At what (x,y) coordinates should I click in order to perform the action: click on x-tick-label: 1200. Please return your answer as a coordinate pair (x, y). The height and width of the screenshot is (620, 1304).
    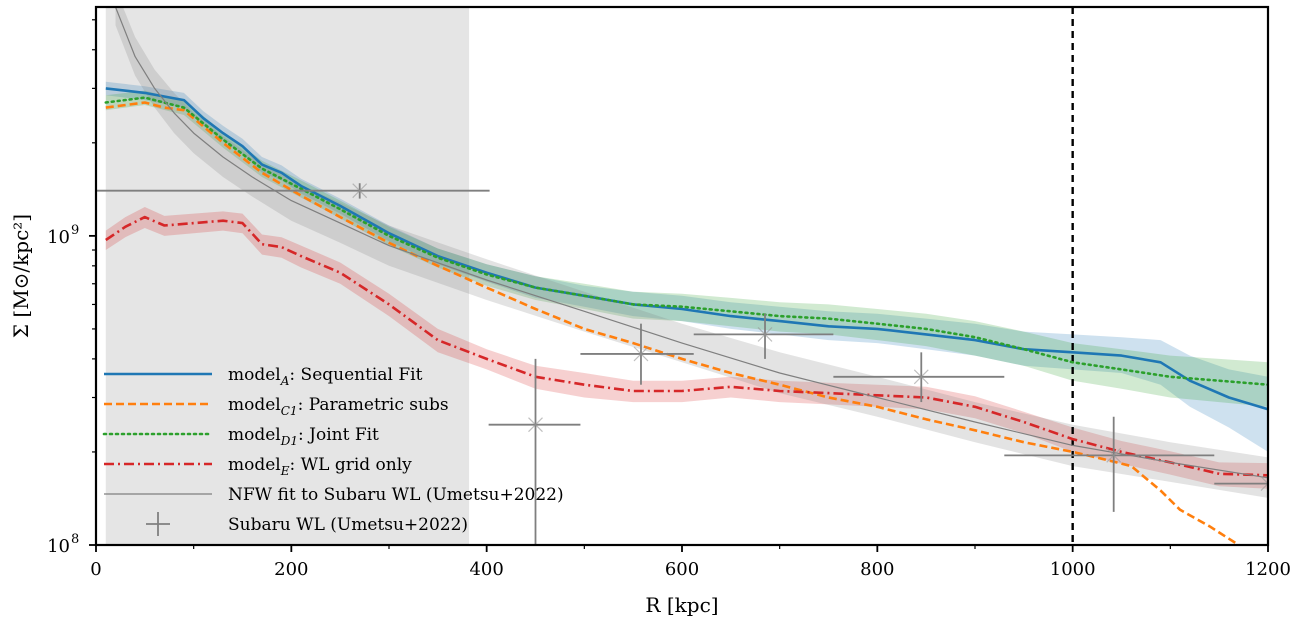
    Looking at the image, I should click on (1268, 569).